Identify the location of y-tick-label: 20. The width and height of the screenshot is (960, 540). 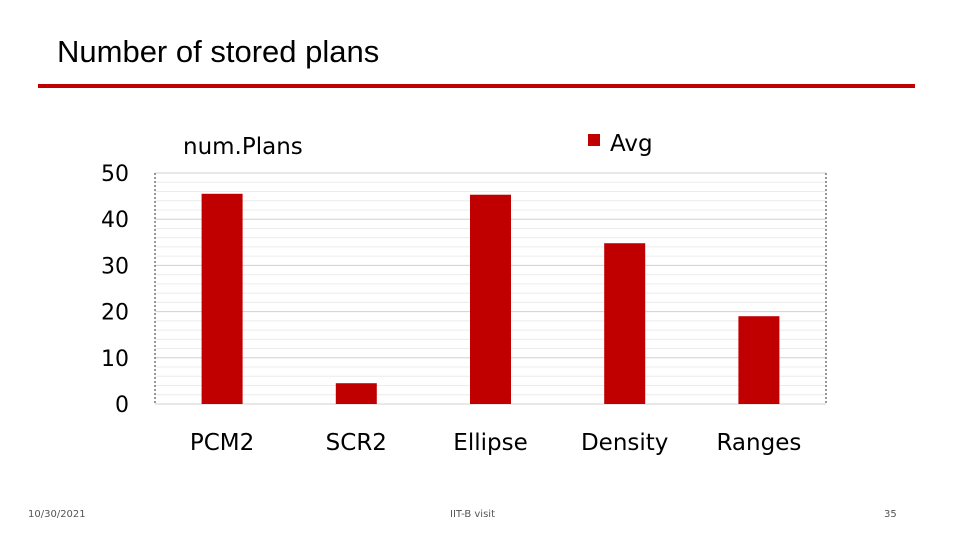
(115, 313).